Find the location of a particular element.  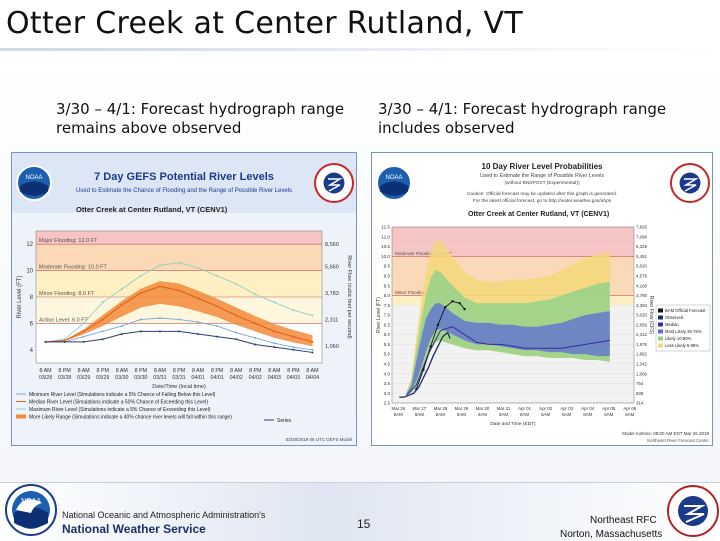

y2-tick-label: 2,311 is located at coordinates (331, 320).